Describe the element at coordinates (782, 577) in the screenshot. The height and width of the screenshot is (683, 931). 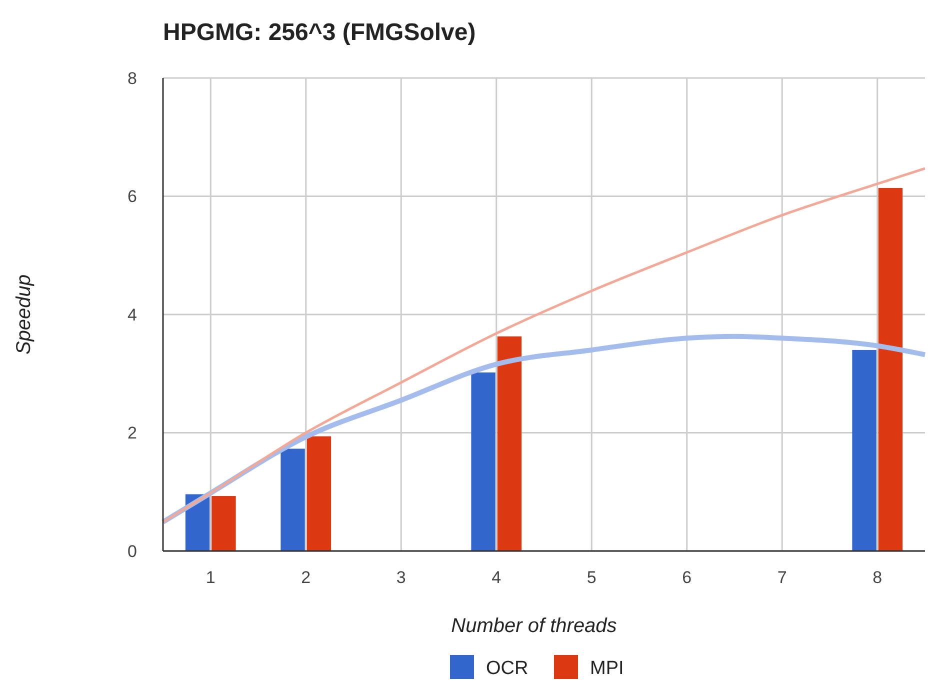
I see `x-tick-label: 7` at that location.